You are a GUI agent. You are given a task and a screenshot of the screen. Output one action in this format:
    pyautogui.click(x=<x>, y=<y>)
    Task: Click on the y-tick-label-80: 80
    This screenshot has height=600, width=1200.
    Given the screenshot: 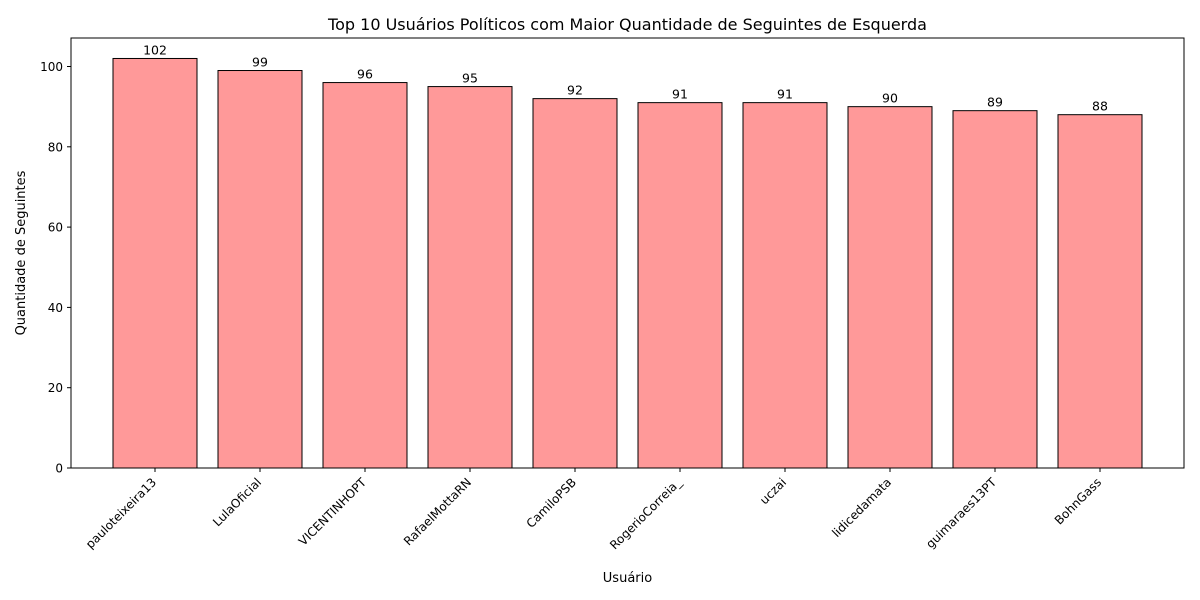 What is the action you would take?
    pyautogui.click(x=55, y=147)
    